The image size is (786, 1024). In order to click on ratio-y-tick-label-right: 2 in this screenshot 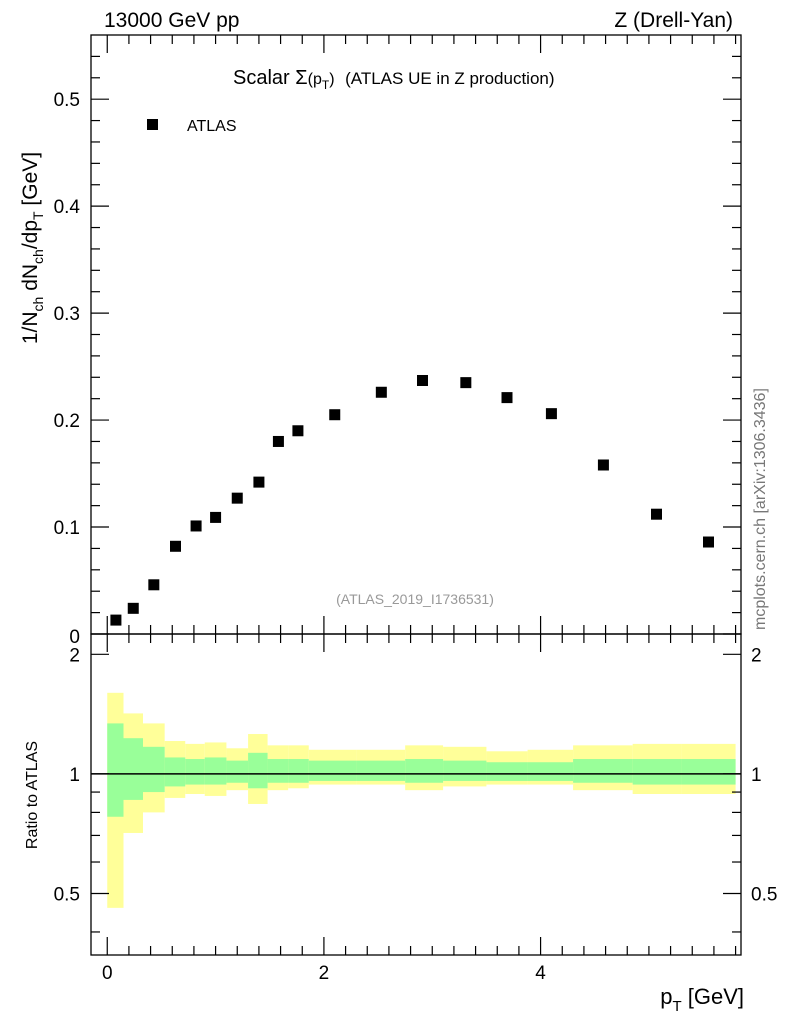, I will do `click(756, 655)`.